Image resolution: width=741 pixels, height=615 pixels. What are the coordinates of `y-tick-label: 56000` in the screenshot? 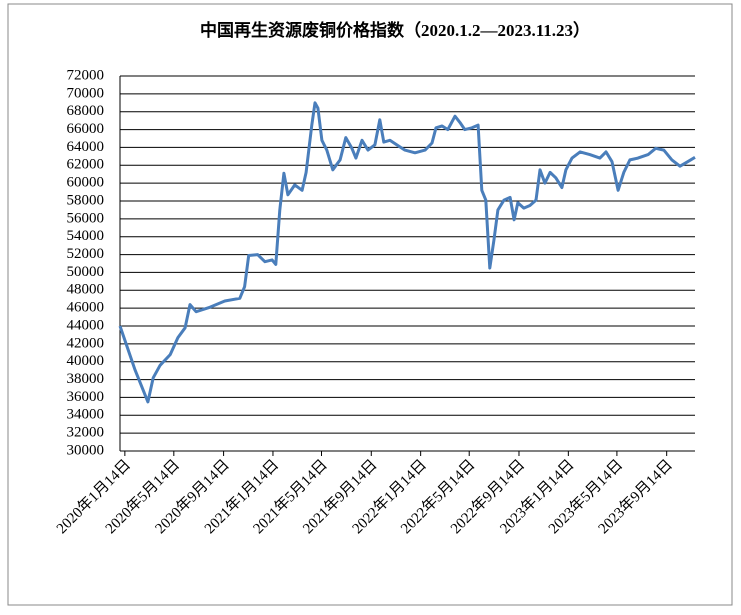 It's located at (86, 218).